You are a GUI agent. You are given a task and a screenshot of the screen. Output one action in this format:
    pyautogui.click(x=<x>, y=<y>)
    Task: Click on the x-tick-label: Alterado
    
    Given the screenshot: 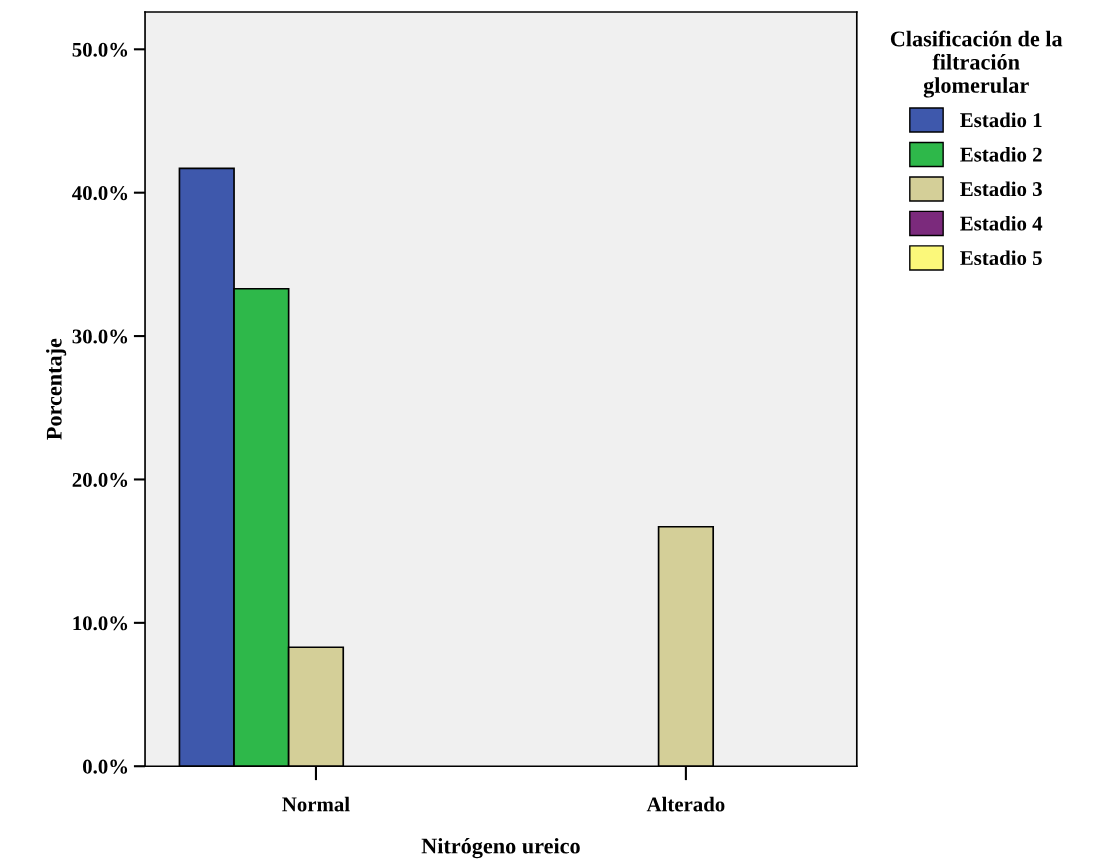 What is the action you would take?
    pyautogui.click(x=685, y=804)
    